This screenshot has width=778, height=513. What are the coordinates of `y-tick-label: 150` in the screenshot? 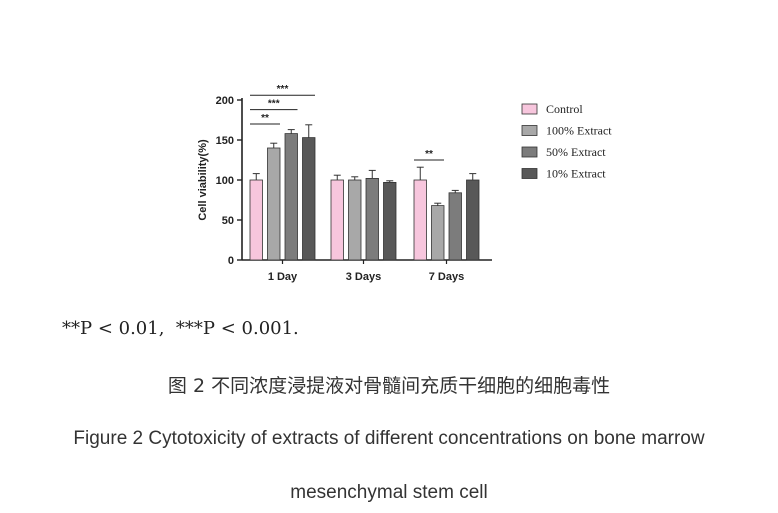 It's located at (225, 141).